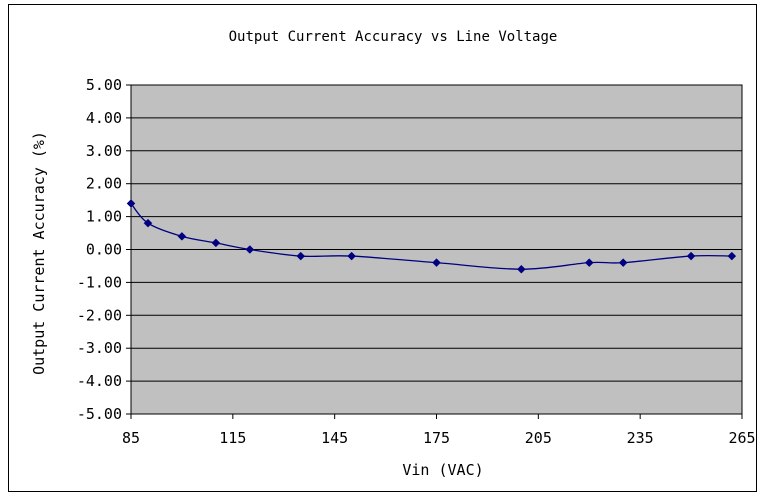 Image resolution: width=766 pixels, height=498 pixels. What do you see at coordinates (99, 381) in the screenshot?
I see `y-tick-label: -4.00` at bounding box center [99, 381].